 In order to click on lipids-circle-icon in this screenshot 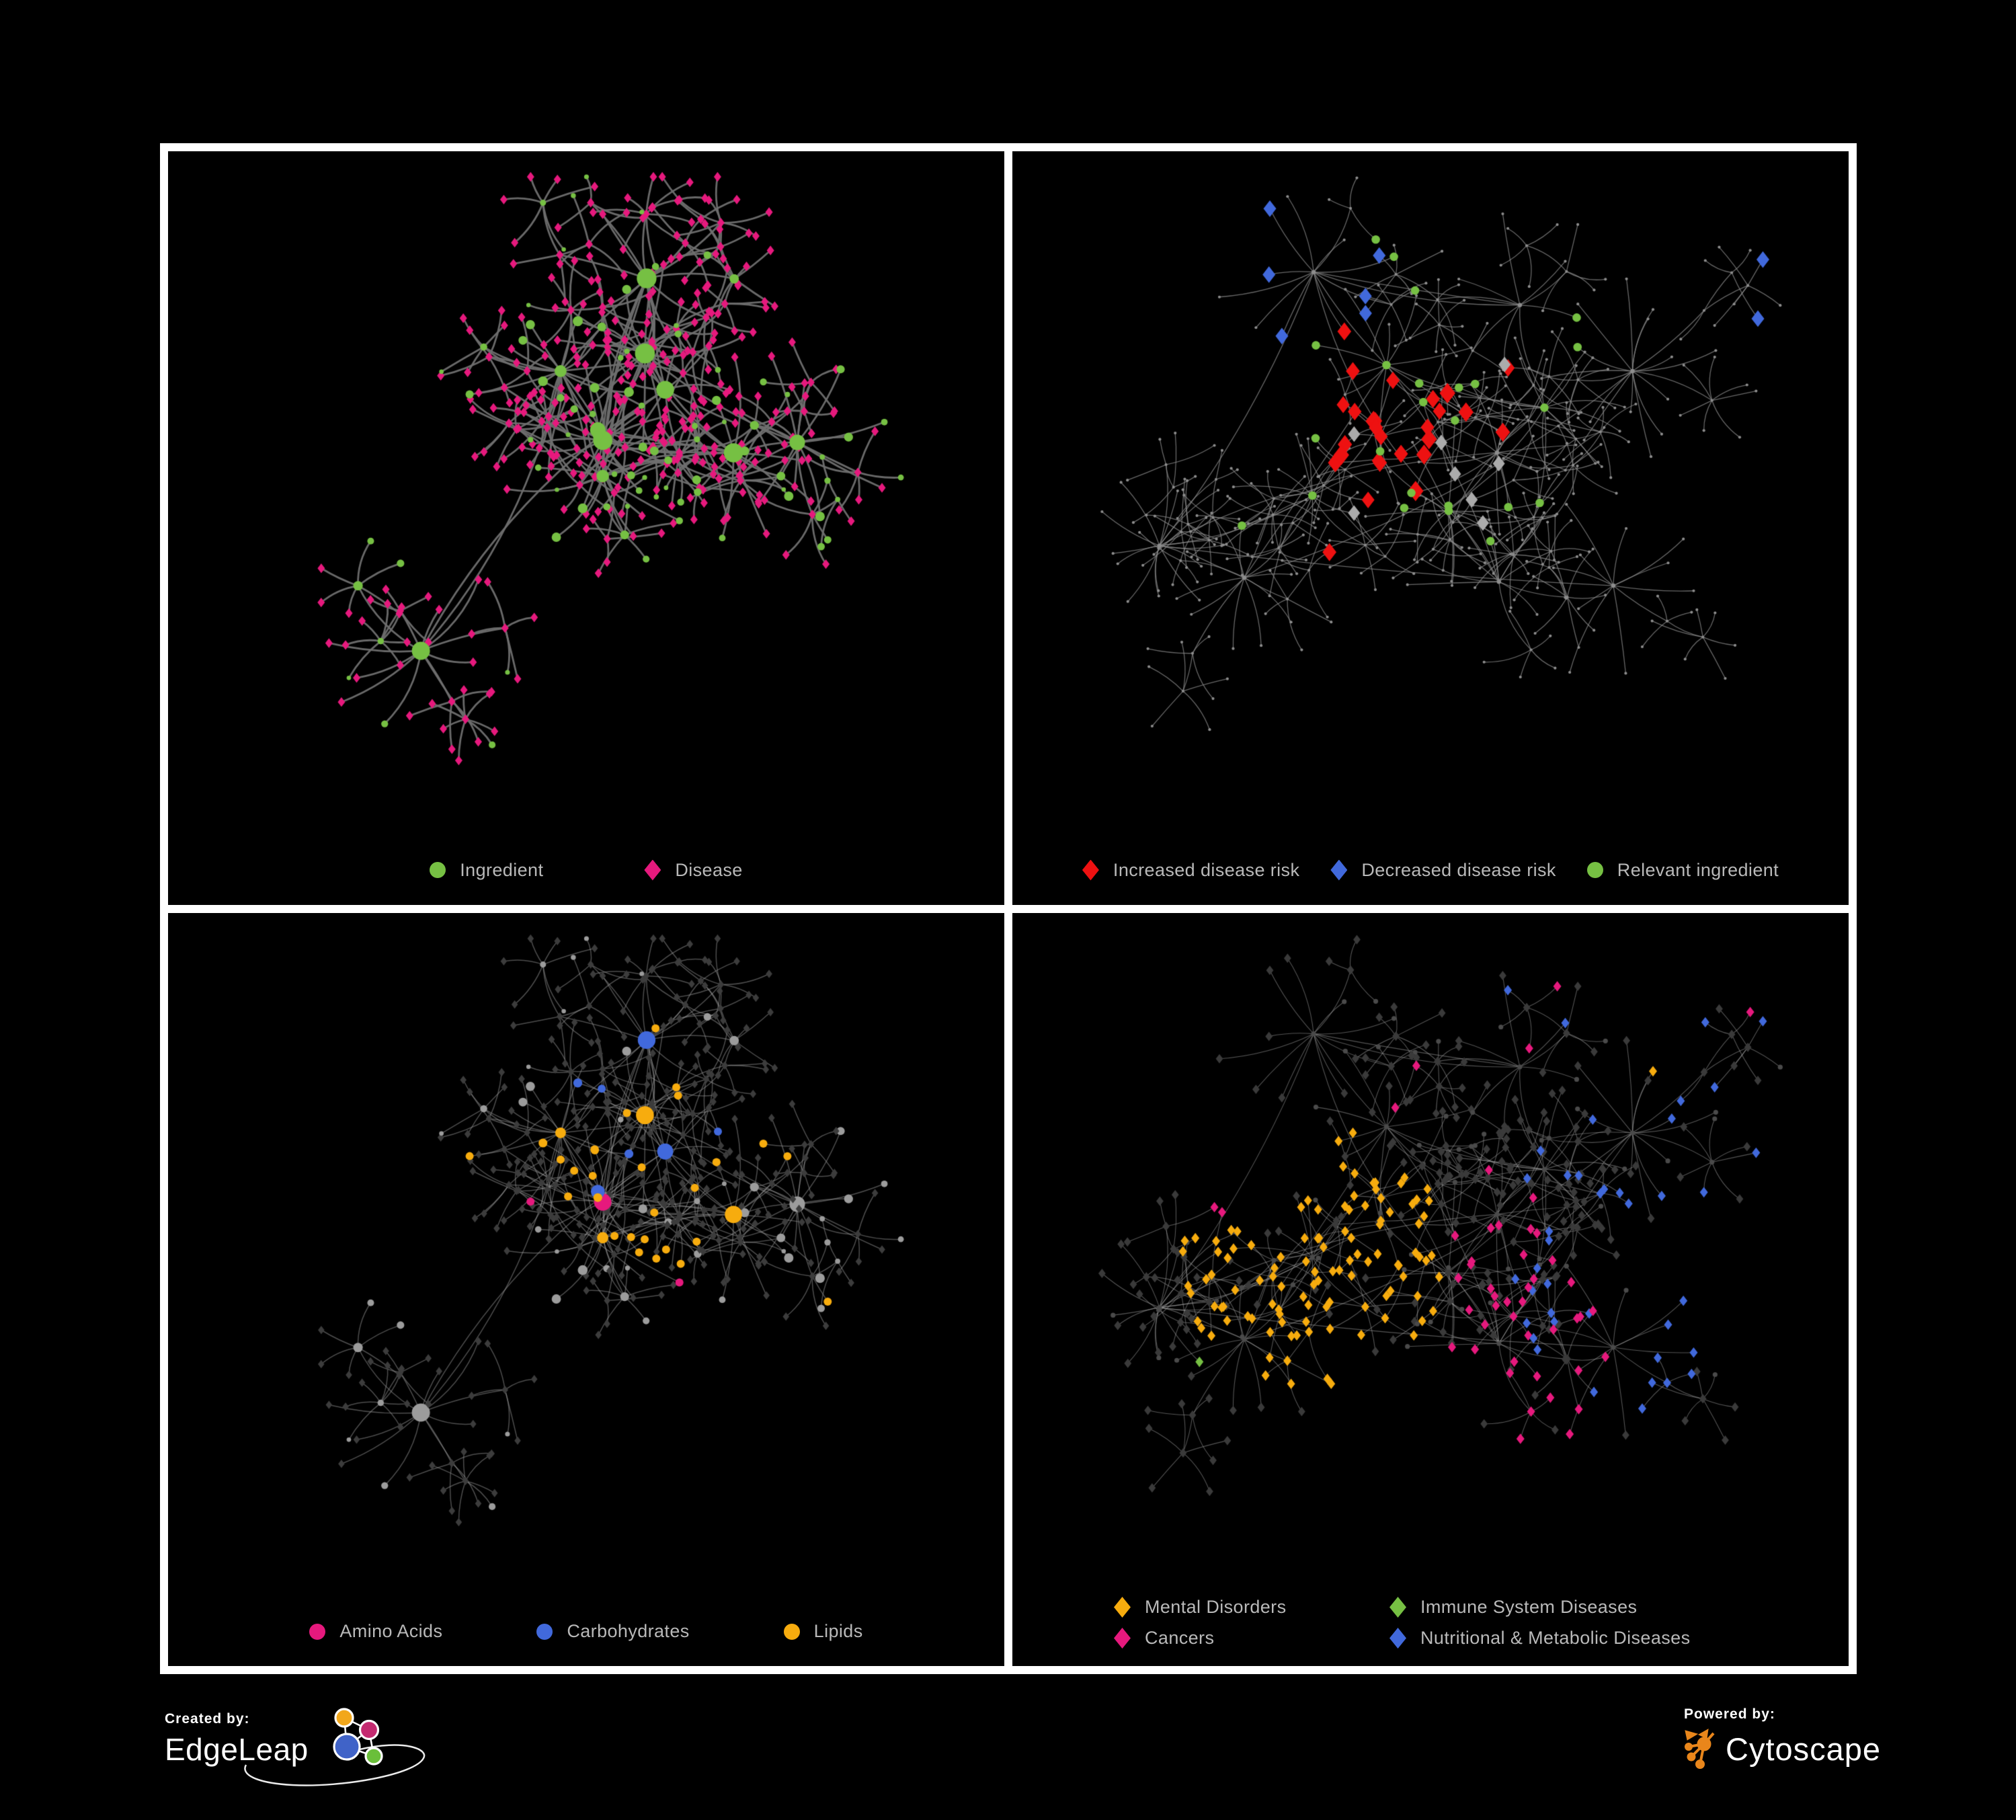, I will do `click(791, 1631)`.